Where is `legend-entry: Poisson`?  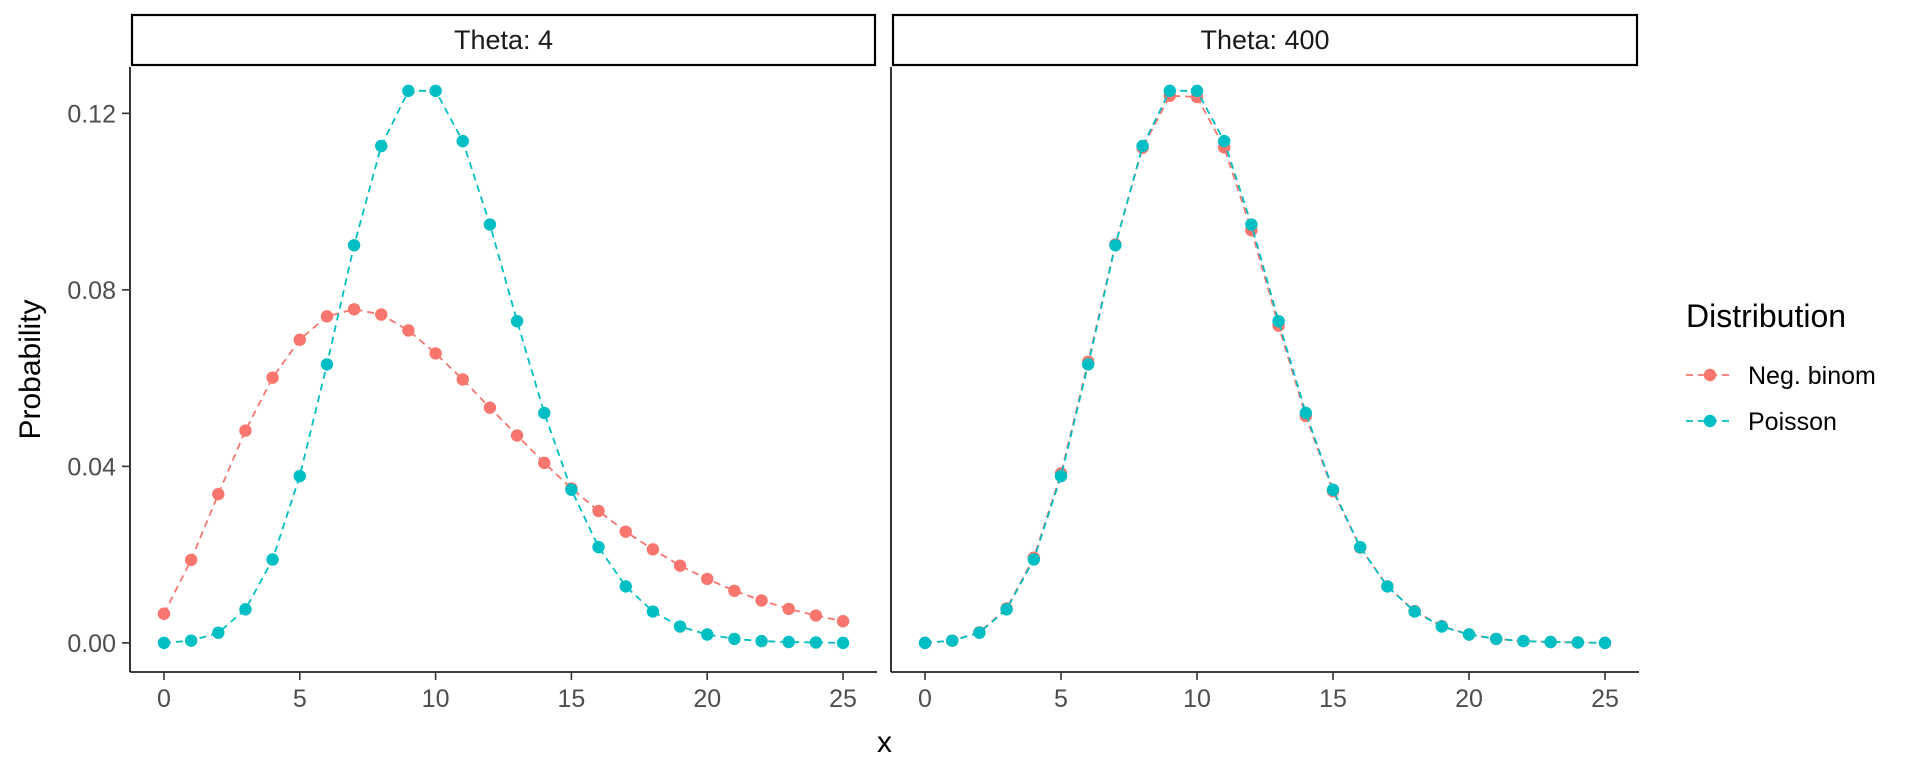 legend-entry: Poisson is located at coordinates (1761, 422).